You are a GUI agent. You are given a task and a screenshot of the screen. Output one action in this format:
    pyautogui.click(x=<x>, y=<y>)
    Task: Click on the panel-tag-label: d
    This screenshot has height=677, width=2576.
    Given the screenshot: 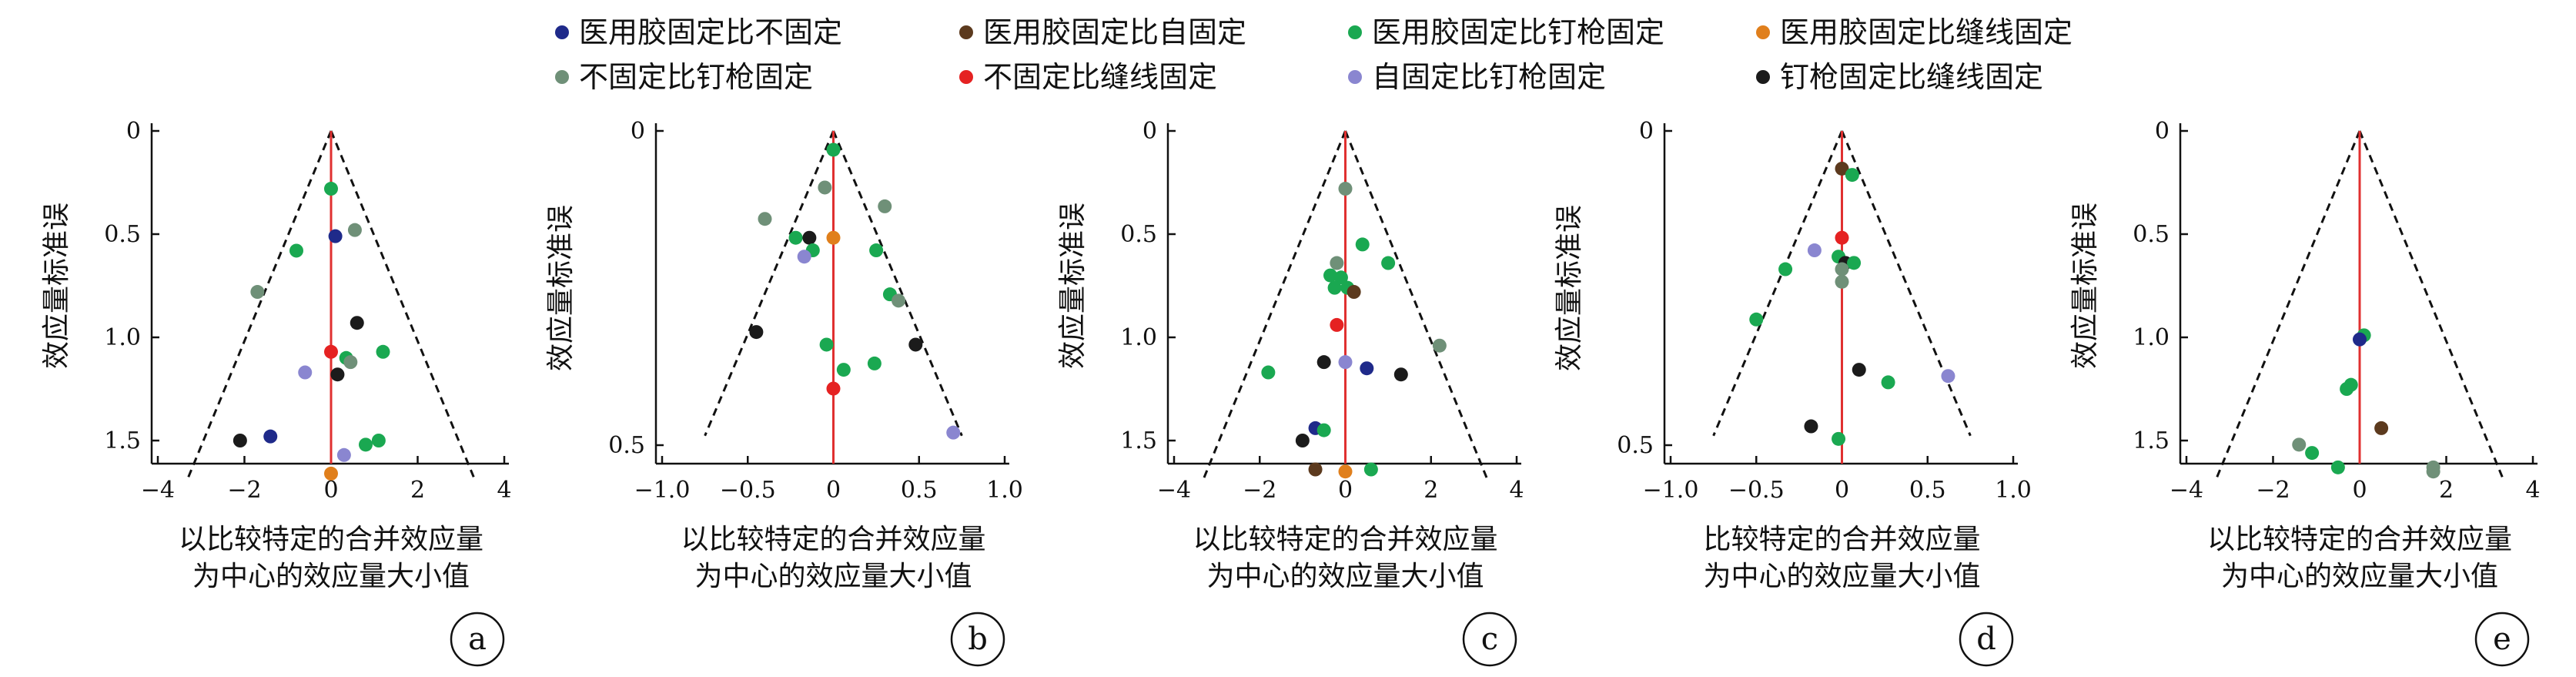 What is the action you would take?
    pyautogui.click(x=1986, y=639)
    